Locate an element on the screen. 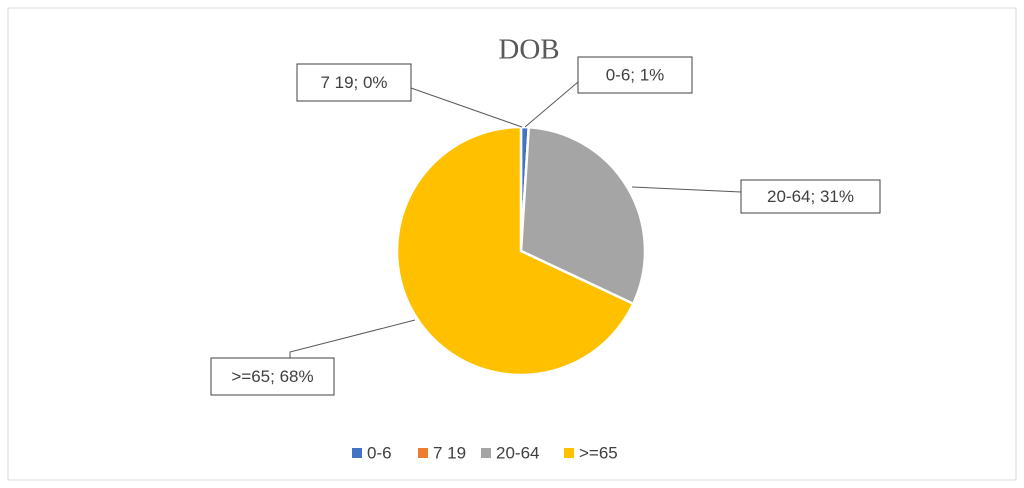 The image size is (1024, 488). data-label: >=65; 68% is located at coordinates (272, 376).